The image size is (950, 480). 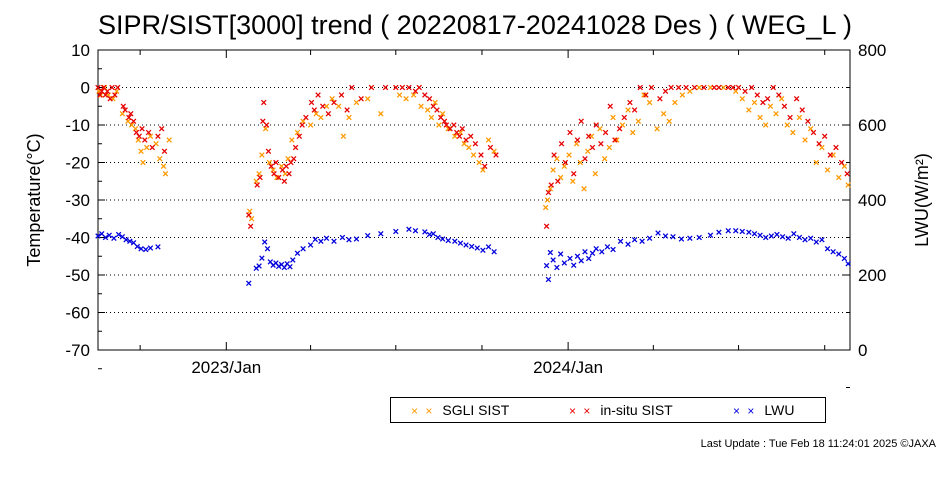 I want to click on y-axis-label: Temperature(°C), so click(x=34, y=199).